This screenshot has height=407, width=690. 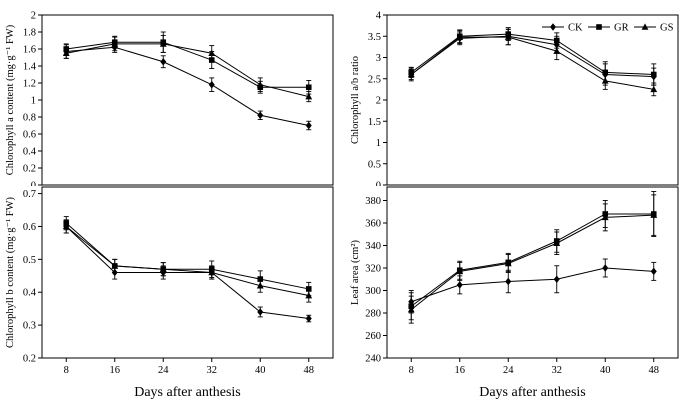 I want to click on svg-text: CK, so click(x=575, y=28).